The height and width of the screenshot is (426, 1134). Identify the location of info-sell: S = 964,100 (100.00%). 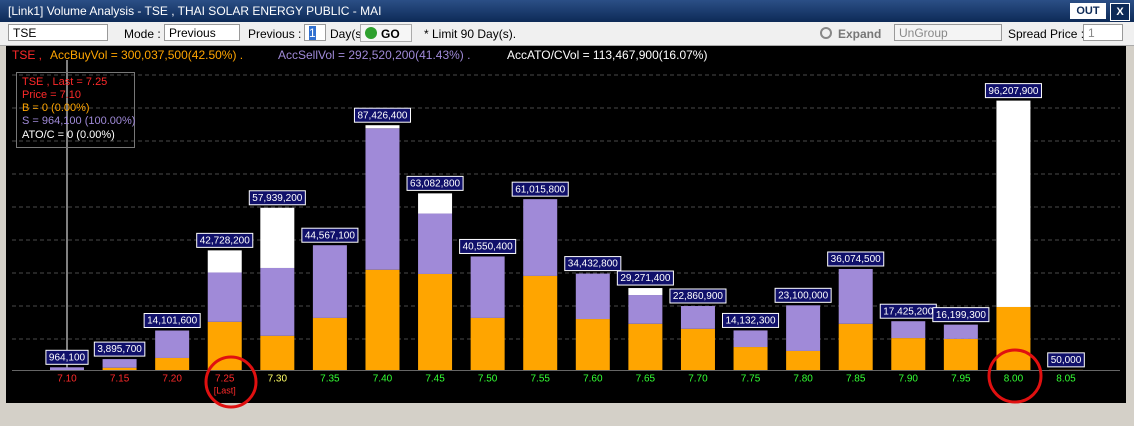
(78, 121).